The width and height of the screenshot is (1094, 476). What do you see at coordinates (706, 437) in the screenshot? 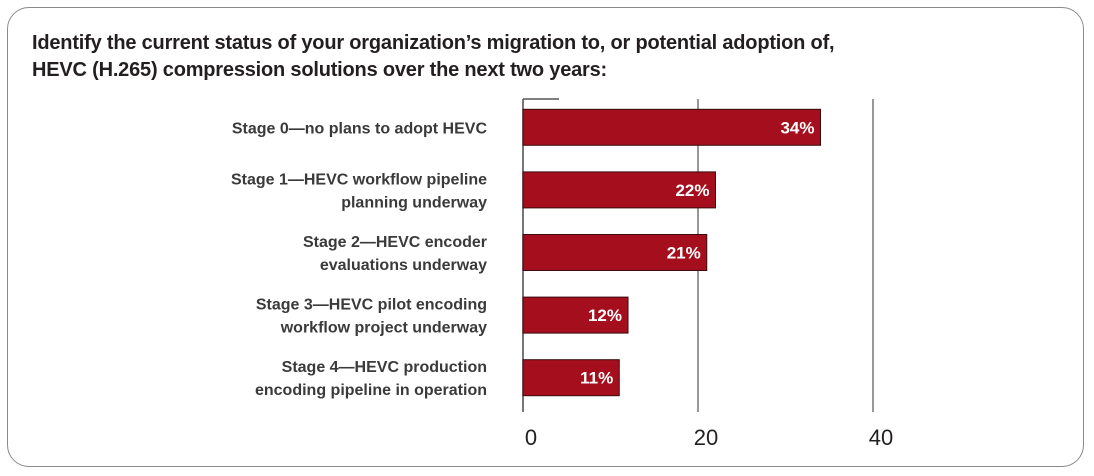
I see `x-tick-label: 20` at bounding box center [706, 437].